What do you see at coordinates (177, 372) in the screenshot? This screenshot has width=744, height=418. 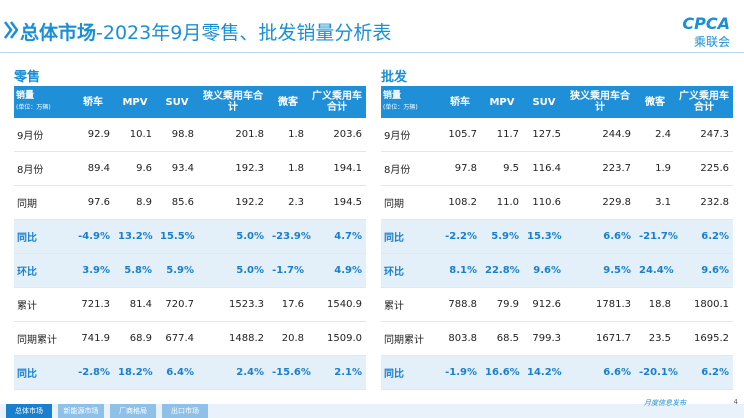 I see `cell: 6.4%` at bounding box center [177, 372].